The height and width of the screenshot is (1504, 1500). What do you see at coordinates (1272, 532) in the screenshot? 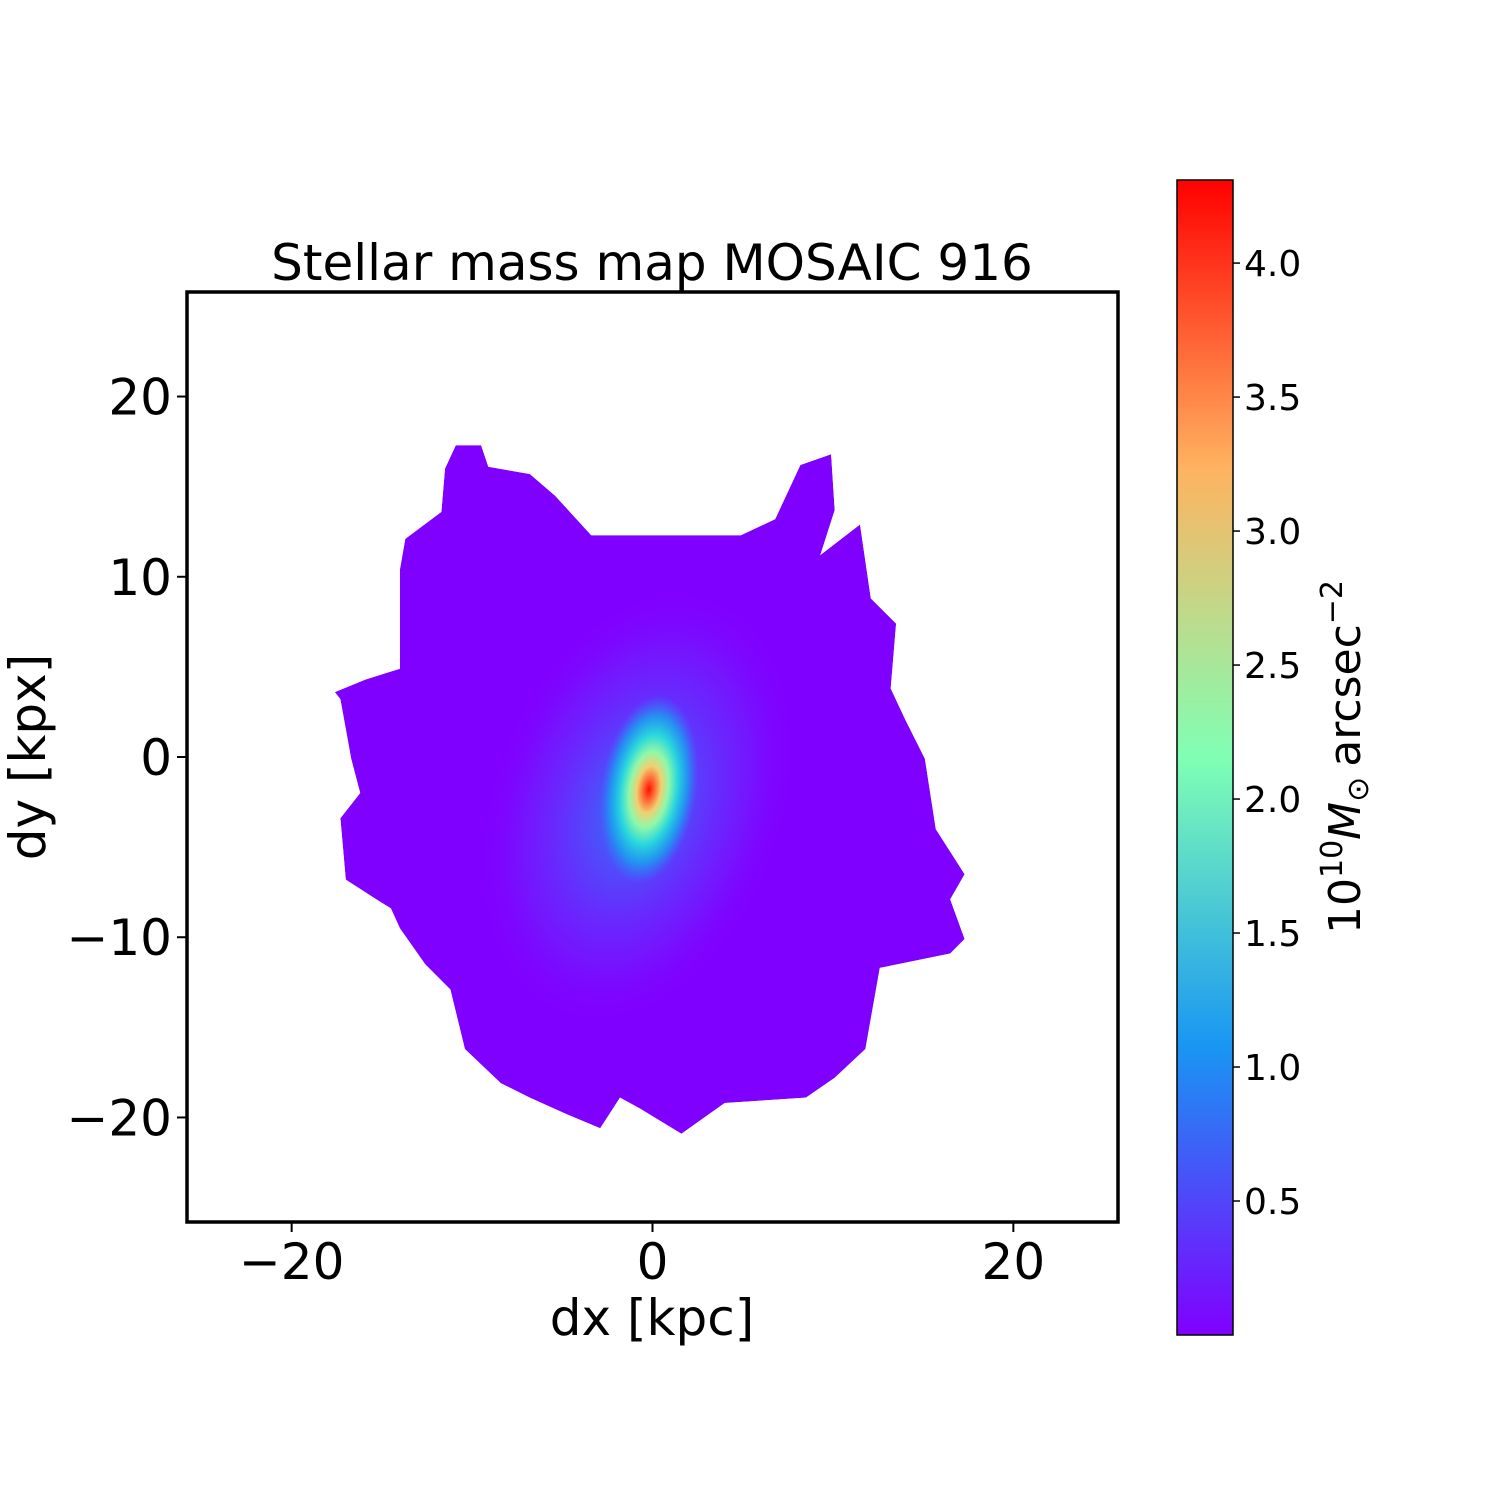
I see `colorbar-tick-label: 3.0` at bounding box center [1272, 532].